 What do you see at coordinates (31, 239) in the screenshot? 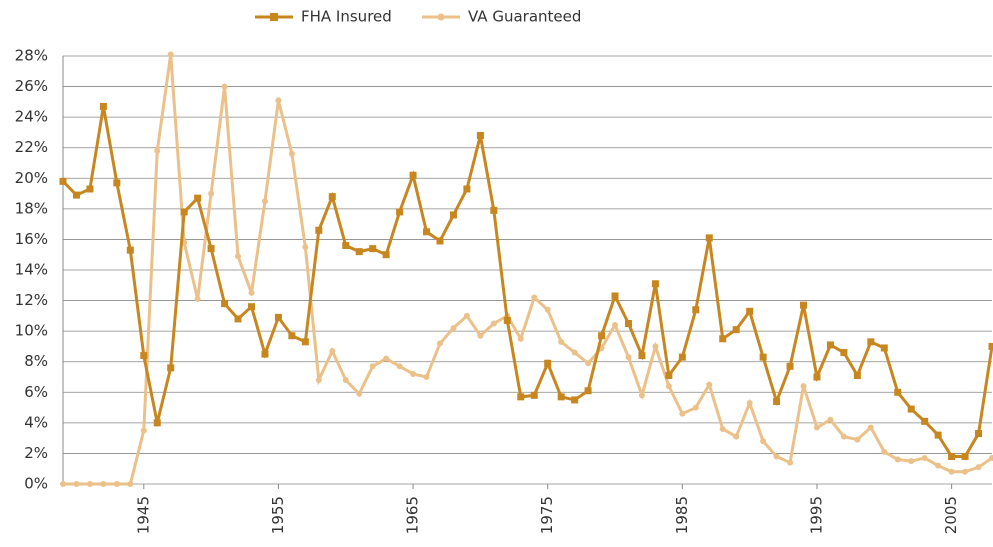
I see `y-tick-label: 16%` at bounding box center [31, 239].